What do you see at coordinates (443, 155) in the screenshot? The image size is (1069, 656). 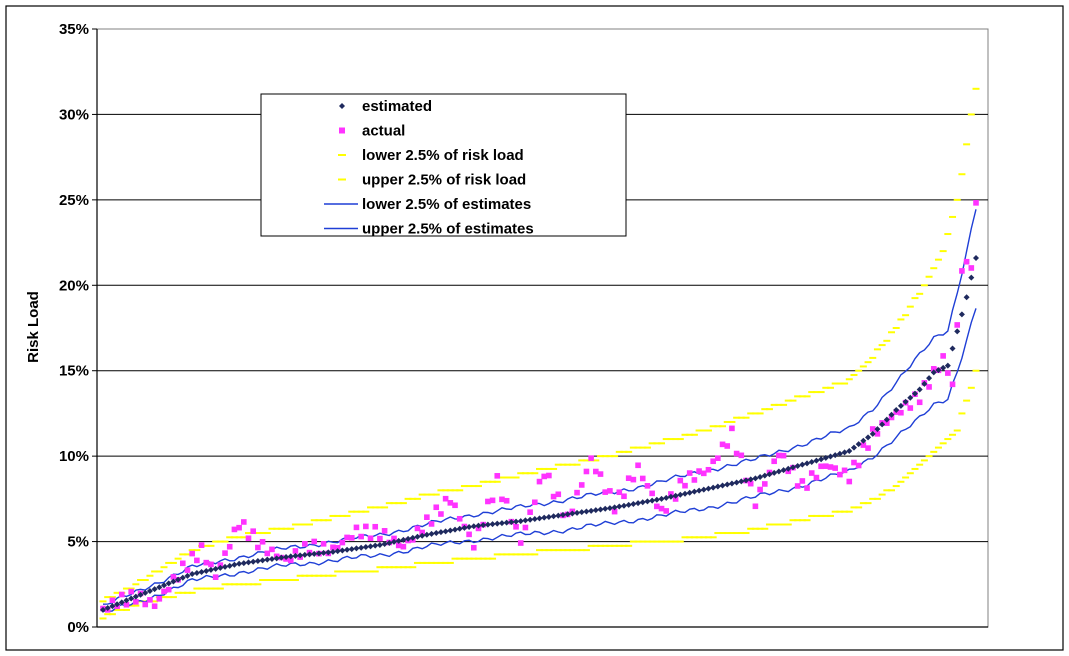 I see `legend-label: lower 2.5% of risk load` at bounding box center [443, 155].